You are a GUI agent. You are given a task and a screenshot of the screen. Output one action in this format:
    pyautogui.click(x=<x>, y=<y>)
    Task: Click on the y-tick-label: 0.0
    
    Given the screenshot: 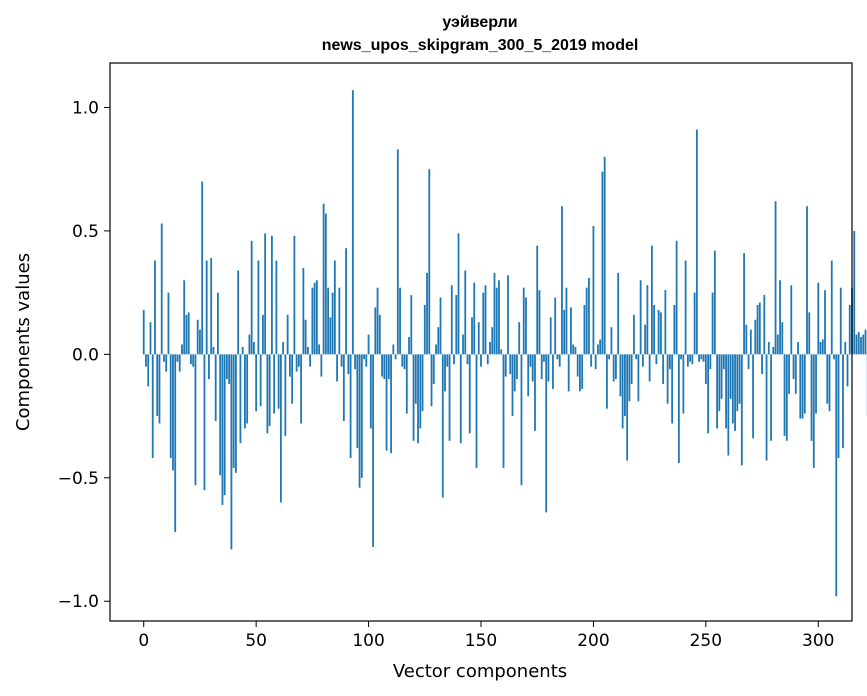 What is the action you would take?
    pyautogui.click(x=85, y=355)
    